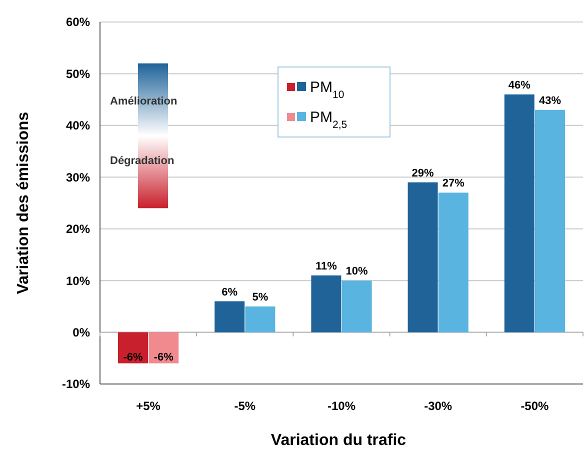 The height and width of the screenshot is (455, 585). Describe the element at coordinates (78, 22) in the screenshot. I see `y-tick-label: 60%` at that location.